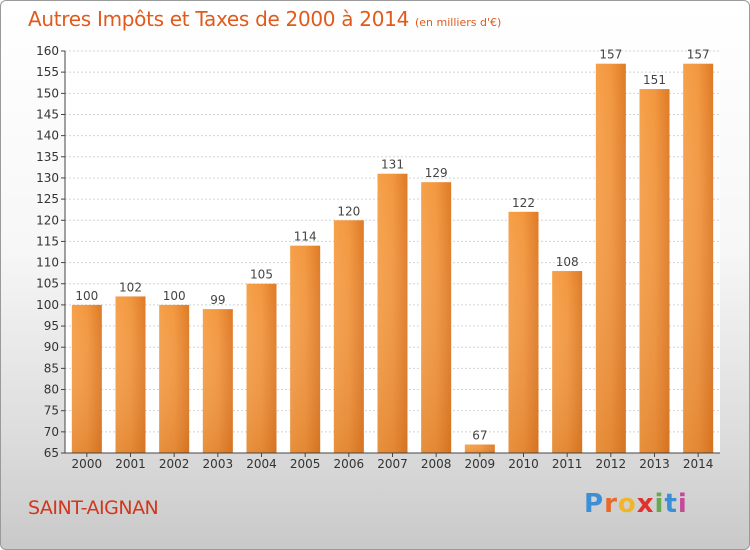 This screenshot has height=550, width=750. Describe the element at coordinates (47, 51) in the screenshot. I see `y-tick-label: 160` at that location.